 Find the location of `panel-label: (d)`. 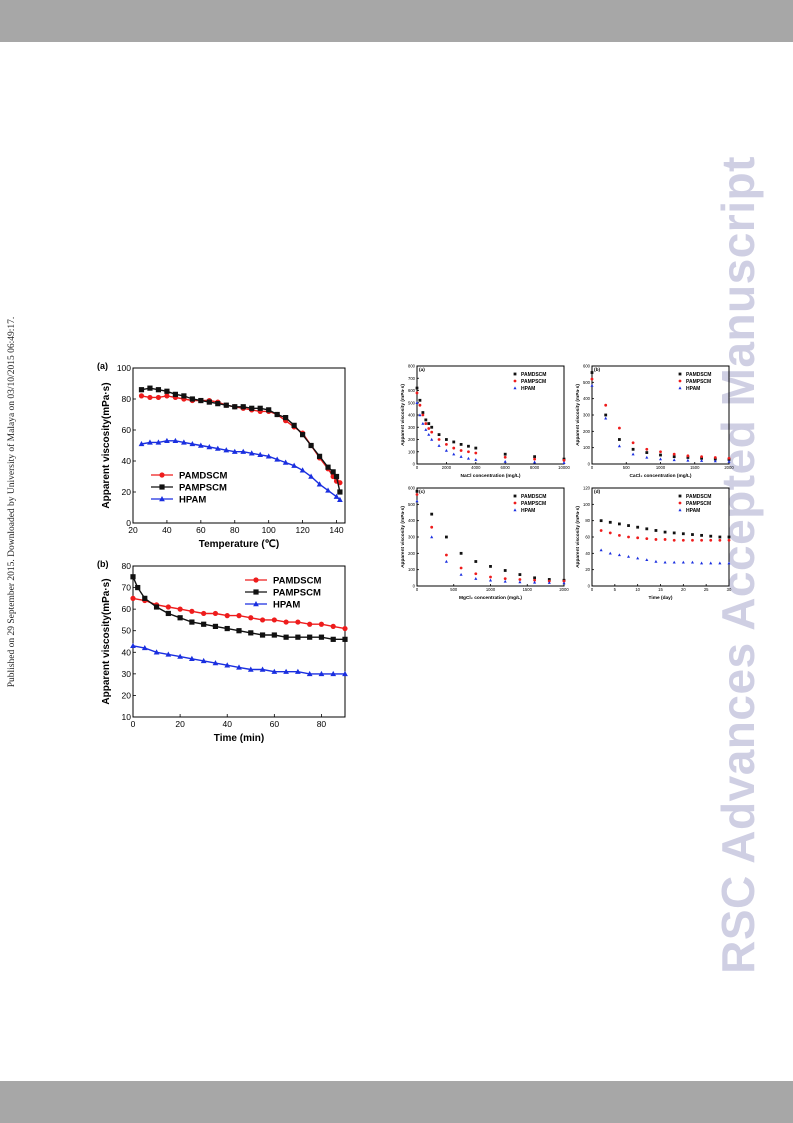

panel-label: (d) is located at coordinates (597, 492).